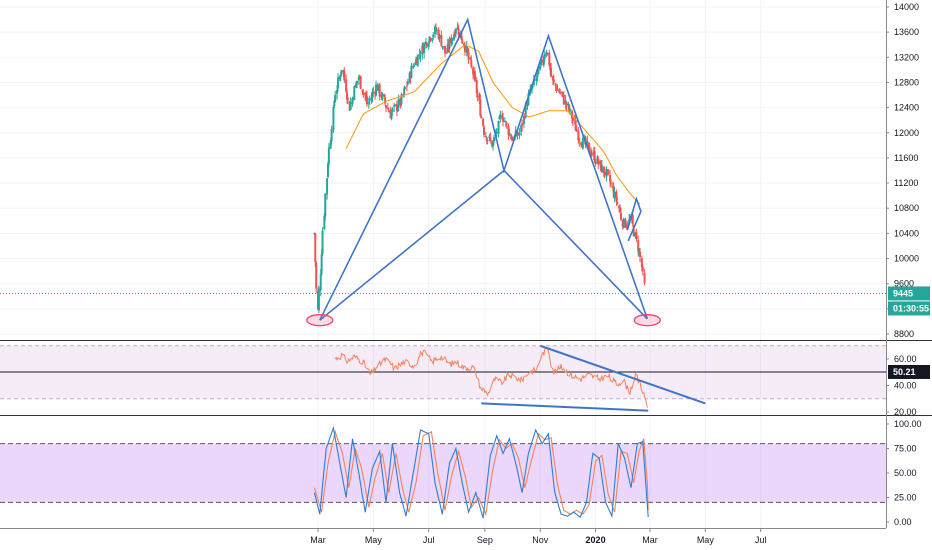 The height and width of the screenshot is (550, 932). What do you see at coordinates (485, 540) in the screenshot?
I see `time-tick-label: Sep` at bounding box center [485, 540].